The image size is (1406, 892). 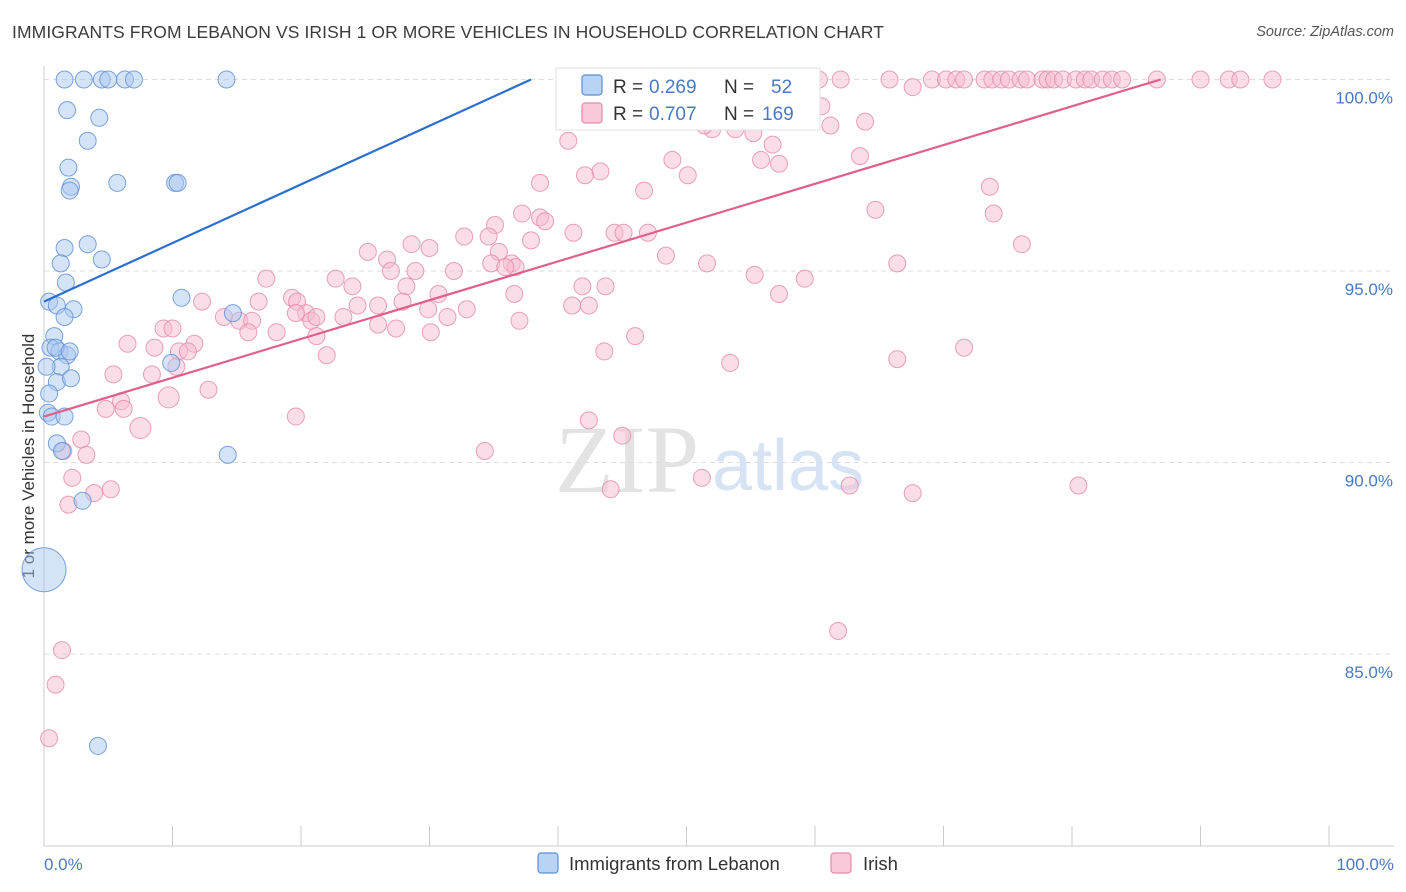 I want to click on legend-n-label-1: N =, so click(x=739, y=87).